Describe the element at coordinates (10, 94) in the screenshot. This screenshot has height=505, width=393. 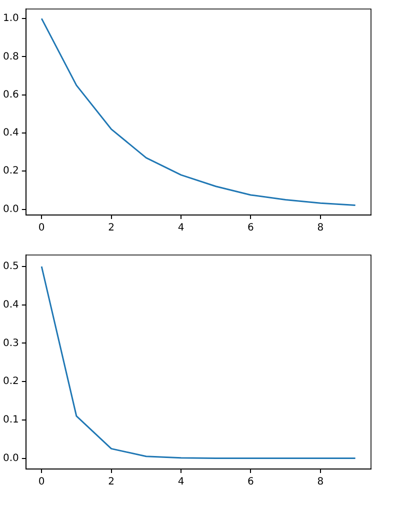
I see `y-tick-label: 0.6` at that location.